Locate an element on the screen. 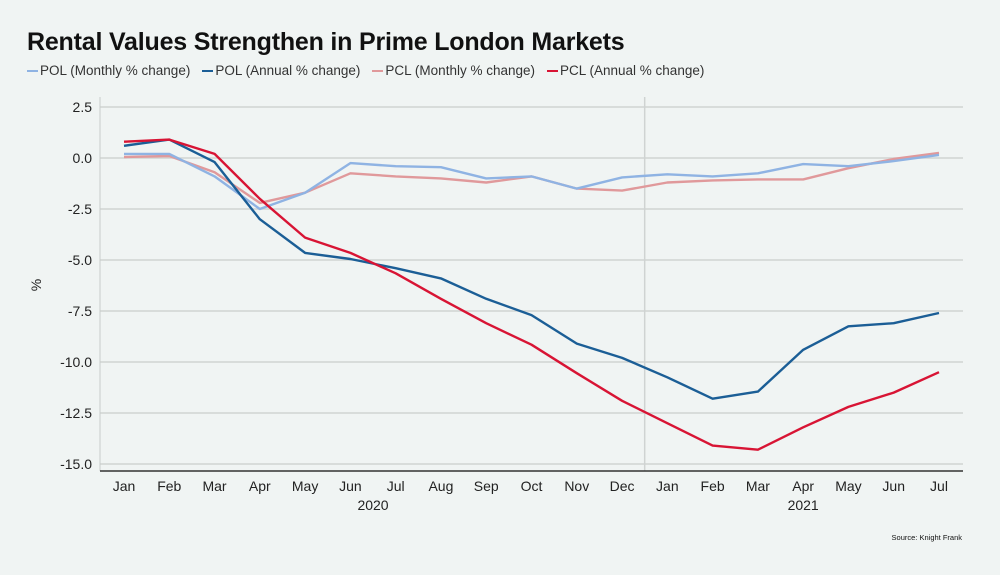  x-tick-label: Aug is located at coordinates (440, 486).